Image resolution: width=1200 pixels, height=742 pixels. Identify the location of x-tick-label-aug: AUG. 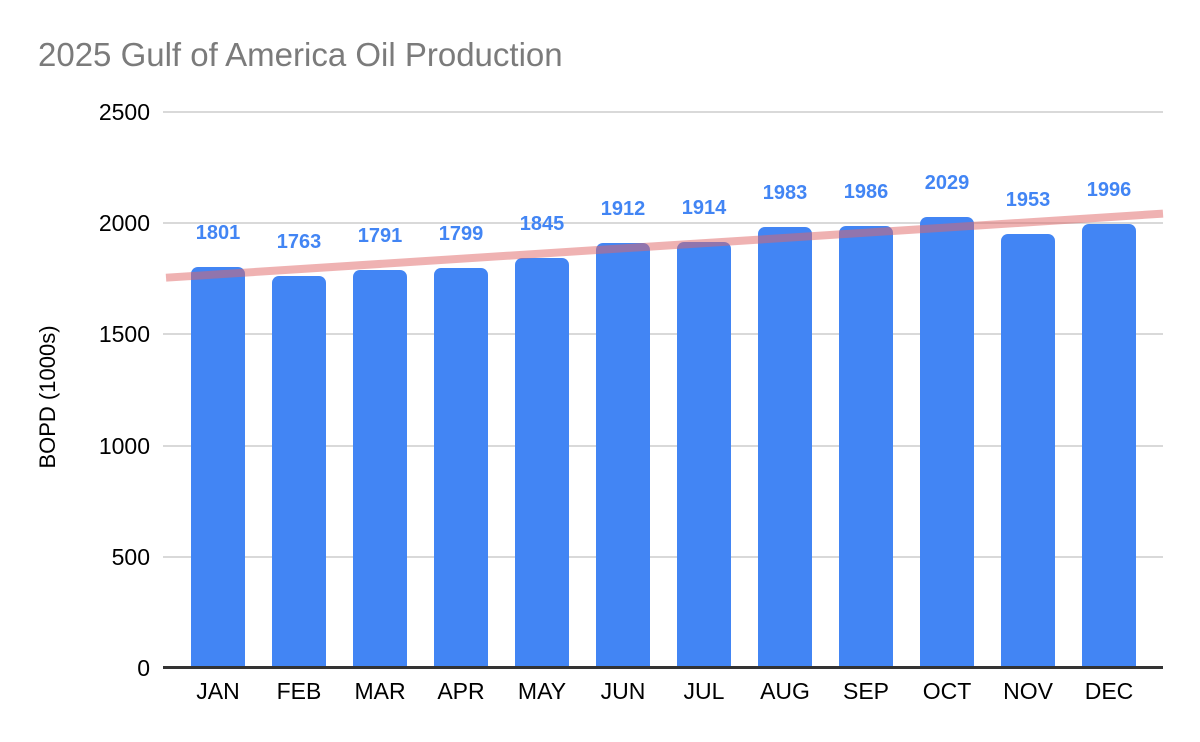
(785, 691).